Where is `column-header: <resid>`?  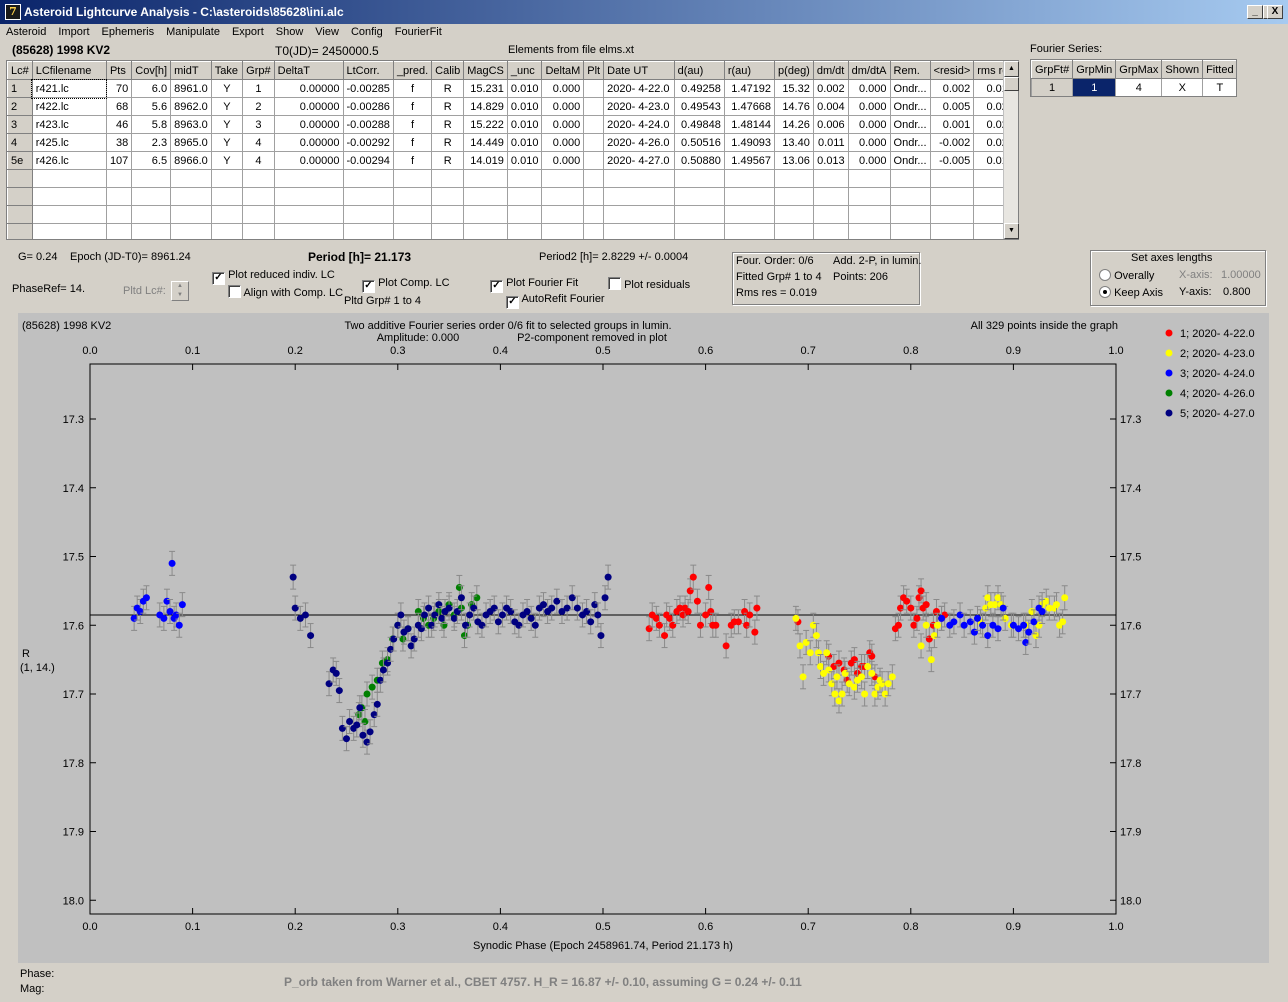
column-header: <resid> is located at coordinates (952, 70).